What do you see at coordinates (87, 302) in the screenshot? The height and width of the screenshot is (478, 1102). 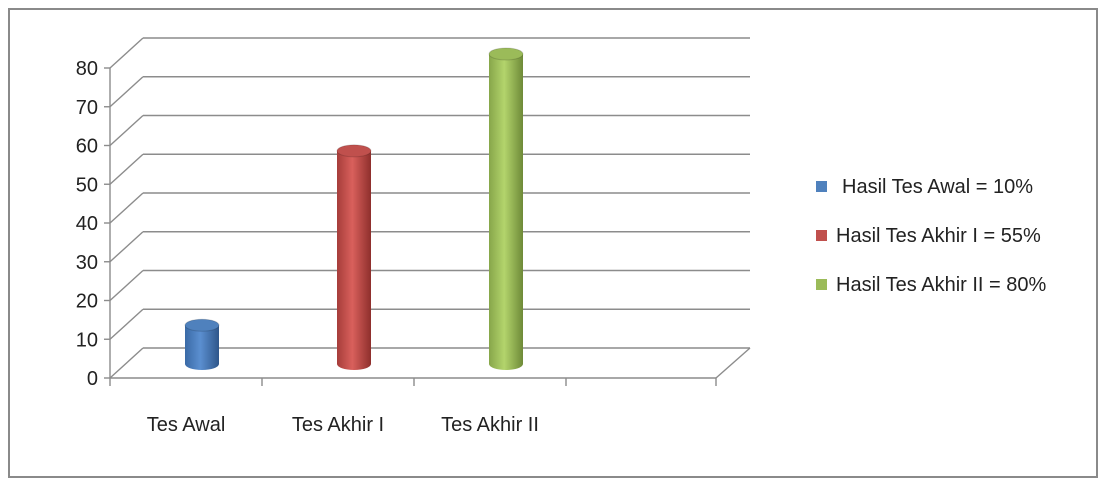 I see `y-tick-label: 20` at bounding box center [87, 302].